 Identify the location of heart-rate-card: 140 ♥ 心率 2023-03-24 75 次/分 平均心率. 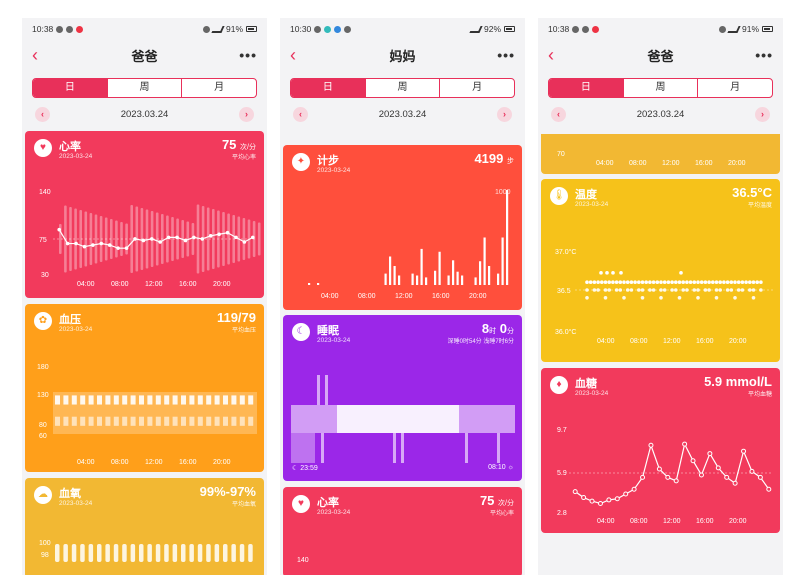
(402, 531).